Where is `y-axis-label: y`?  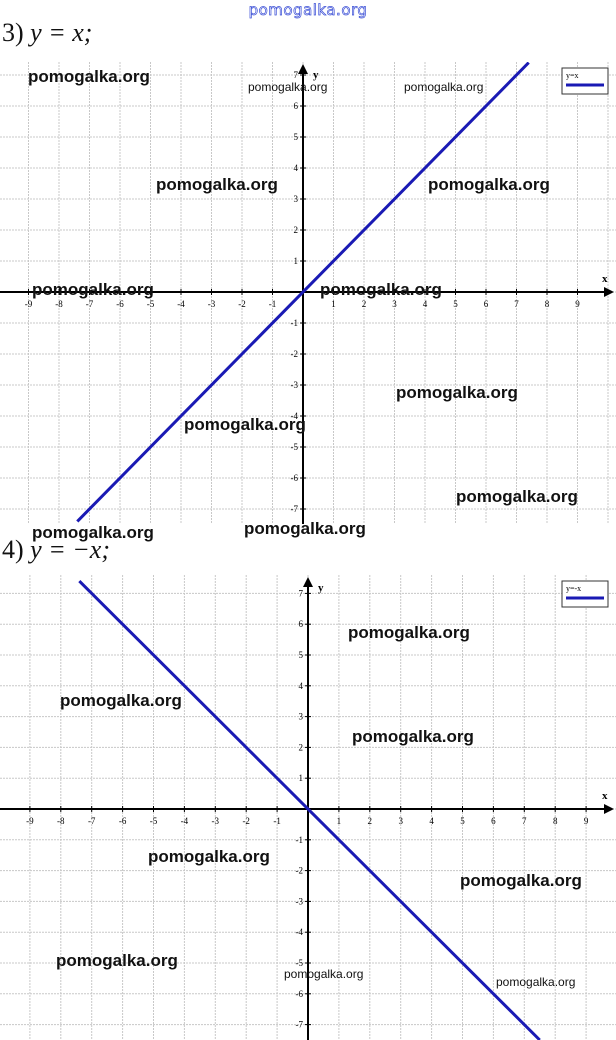 y-axis-label: y is located at coordinates (321, 588).